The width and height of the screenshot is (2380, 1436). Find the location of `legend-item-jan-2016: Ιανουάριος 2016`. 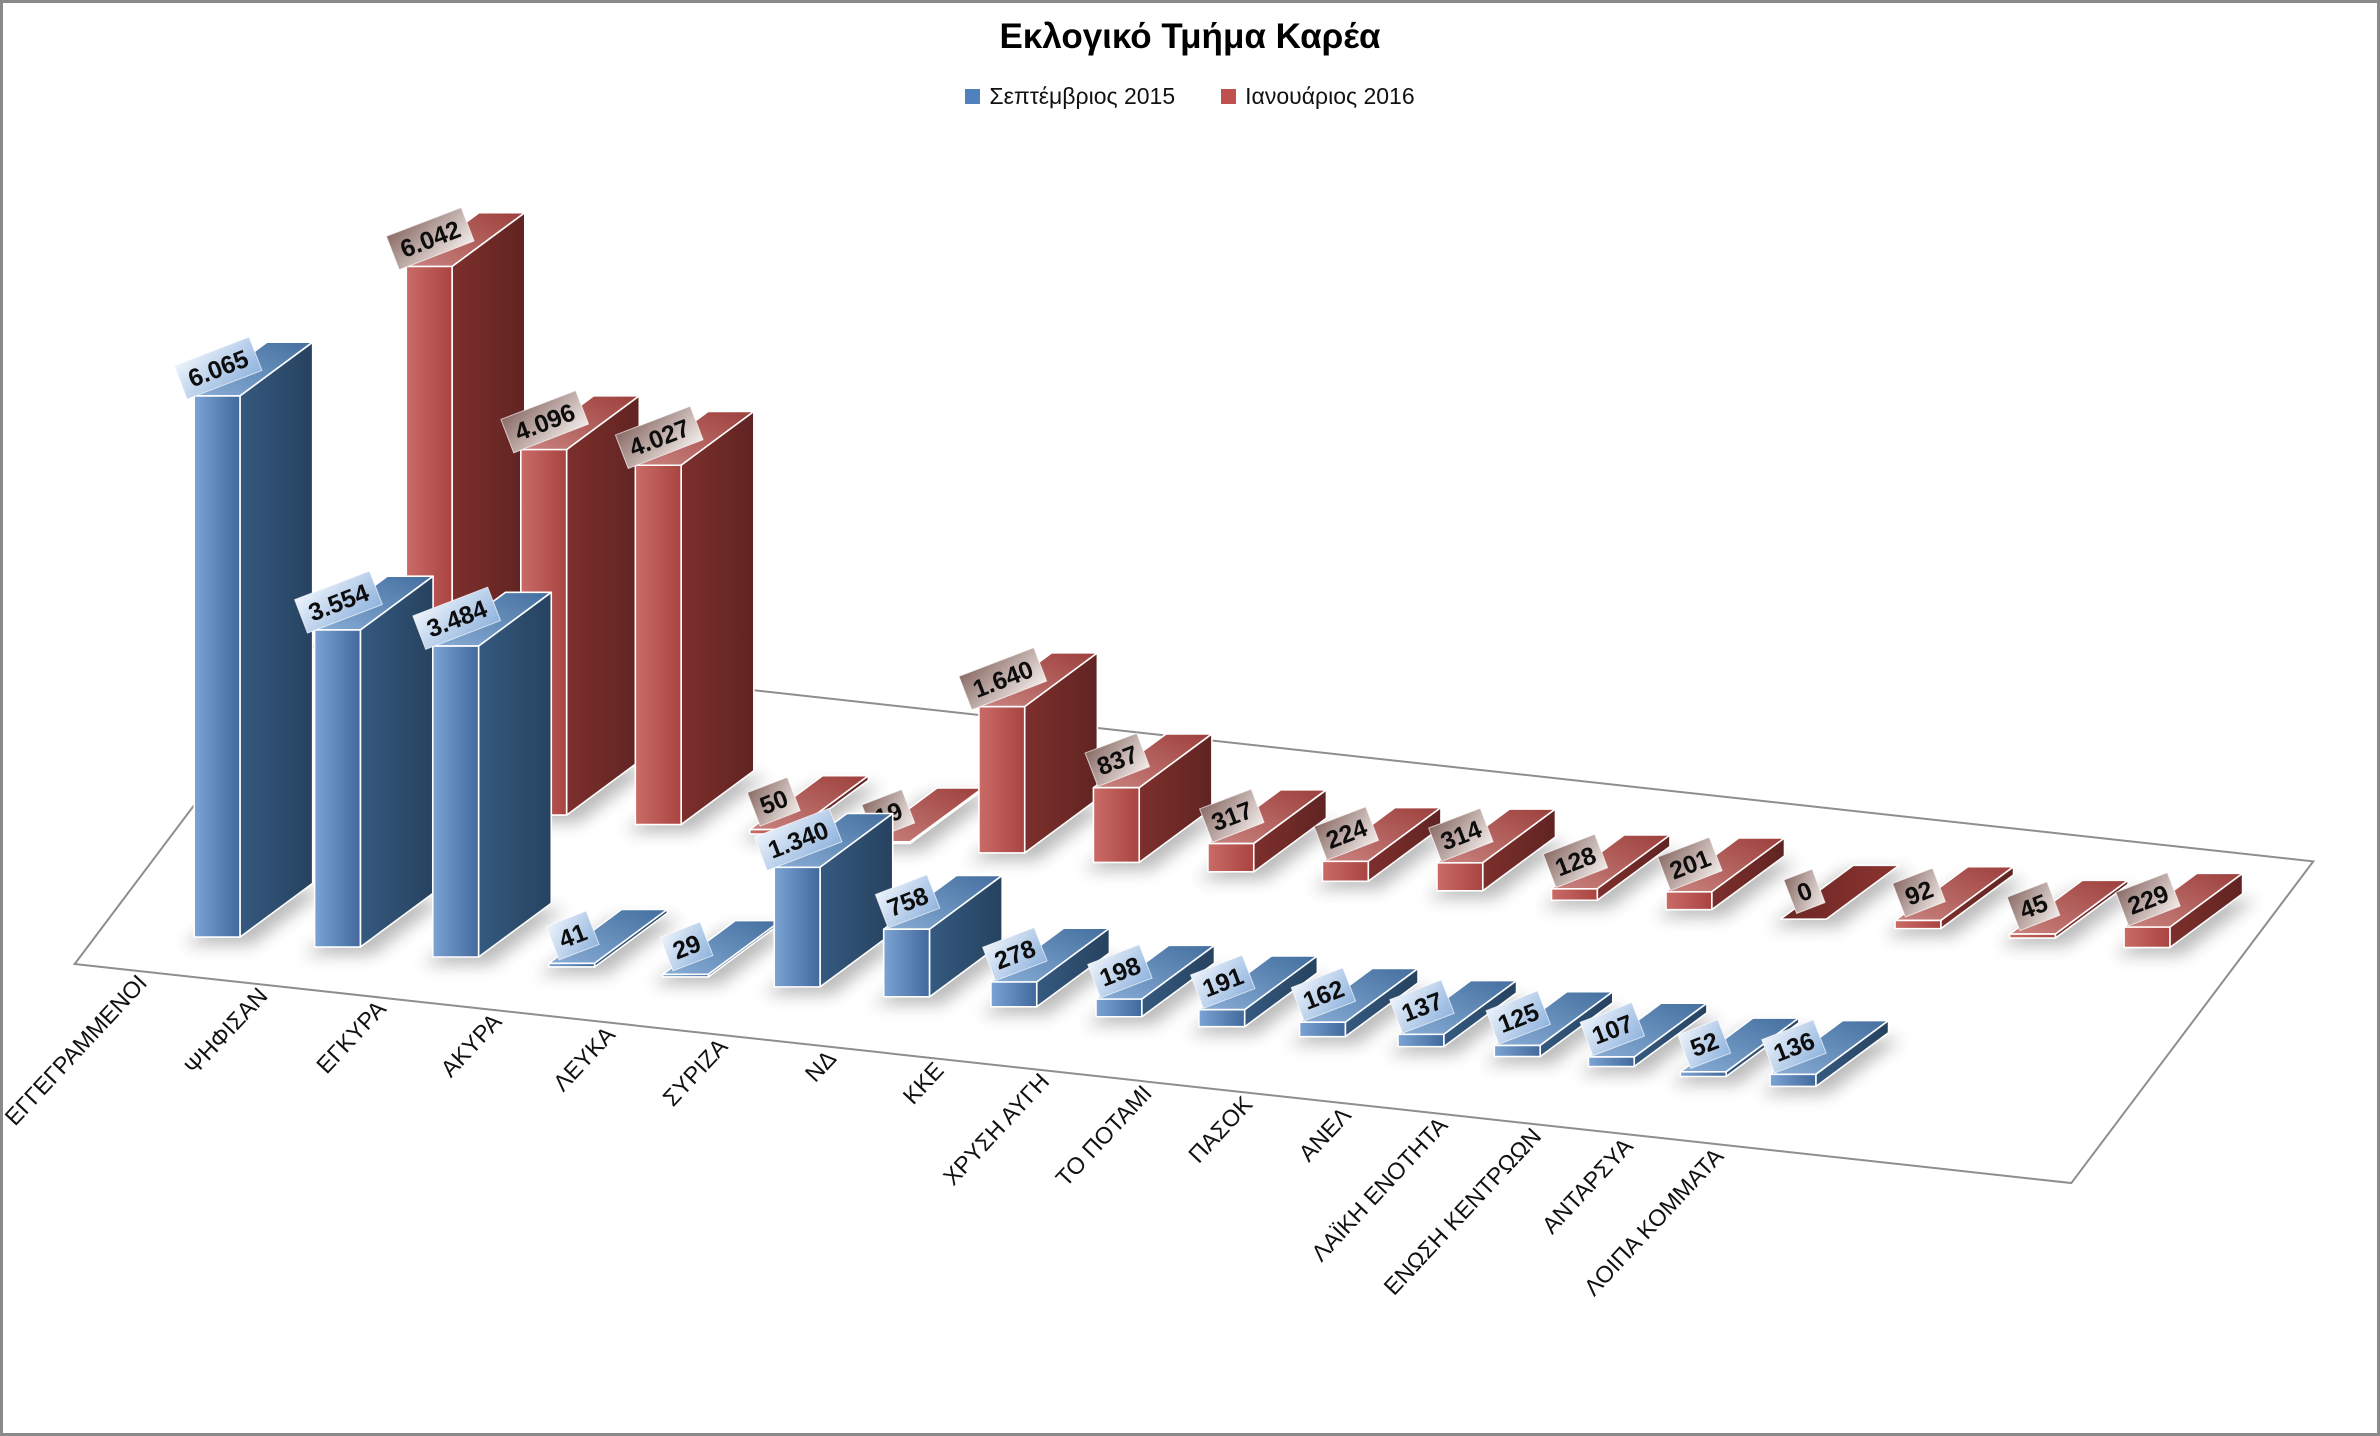

legend-item-jan-2016: Ιανουάριος 2016 is located at coordinates (1318, 96).